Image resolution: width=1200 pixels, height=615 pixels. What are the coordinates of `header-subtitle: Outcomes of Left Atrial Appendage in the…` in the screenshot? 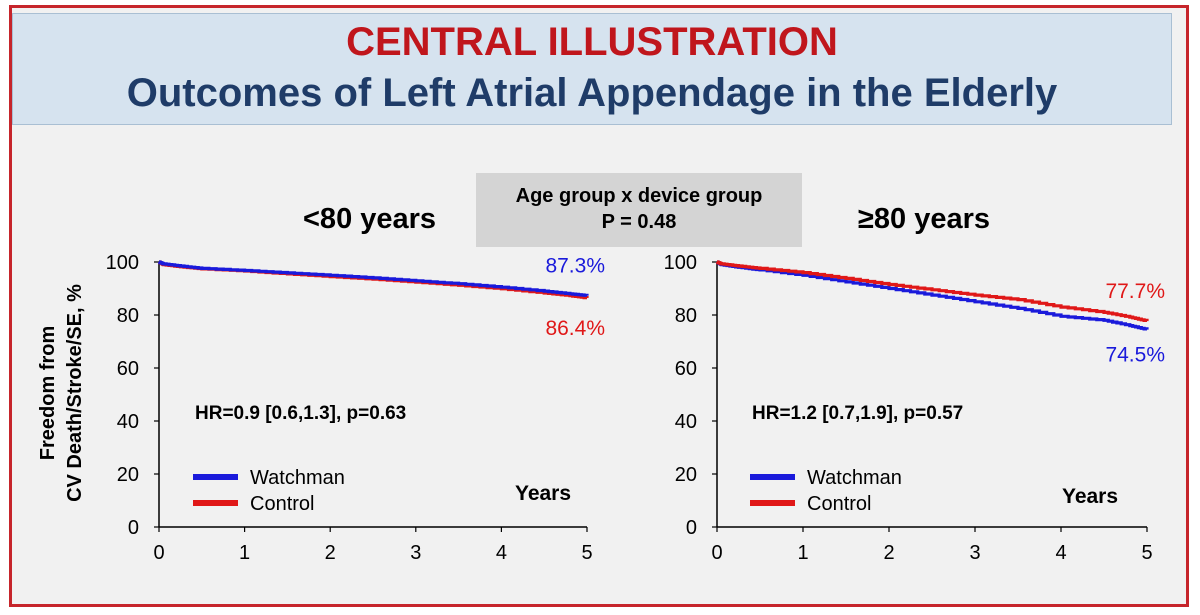 It's located at (592, 93).